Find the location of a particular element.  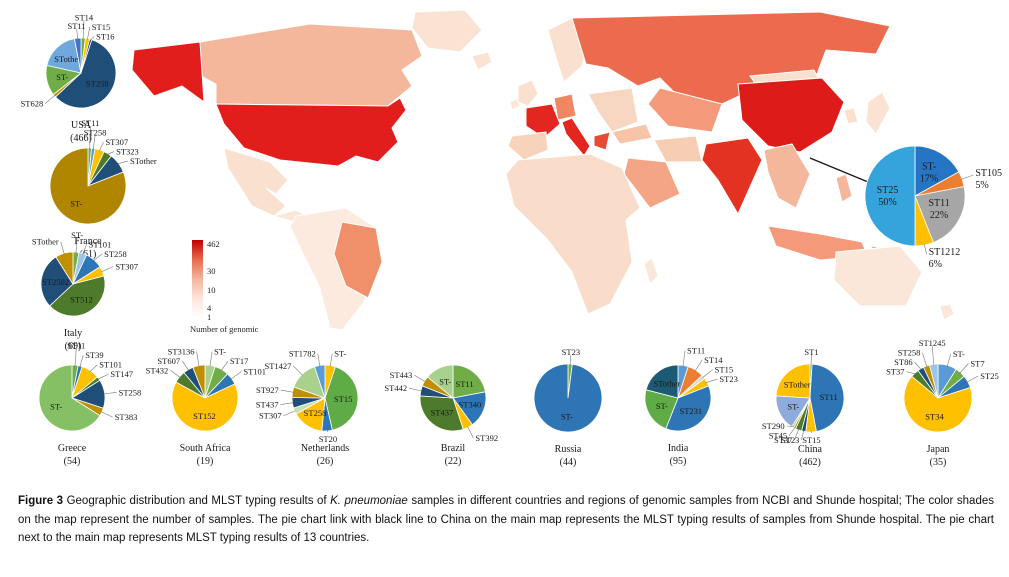

pie-outside-label: ST307 is located at coordinates (126, 267).